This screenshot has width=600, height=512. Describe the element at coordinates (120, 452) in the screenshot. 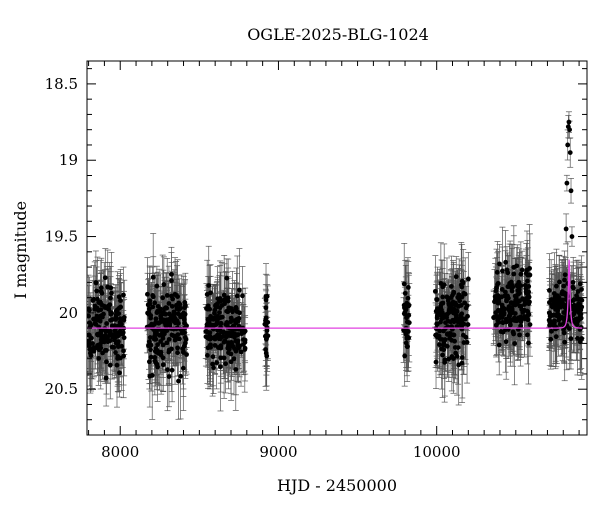

I see `x-tick-label: 8000` at that location.